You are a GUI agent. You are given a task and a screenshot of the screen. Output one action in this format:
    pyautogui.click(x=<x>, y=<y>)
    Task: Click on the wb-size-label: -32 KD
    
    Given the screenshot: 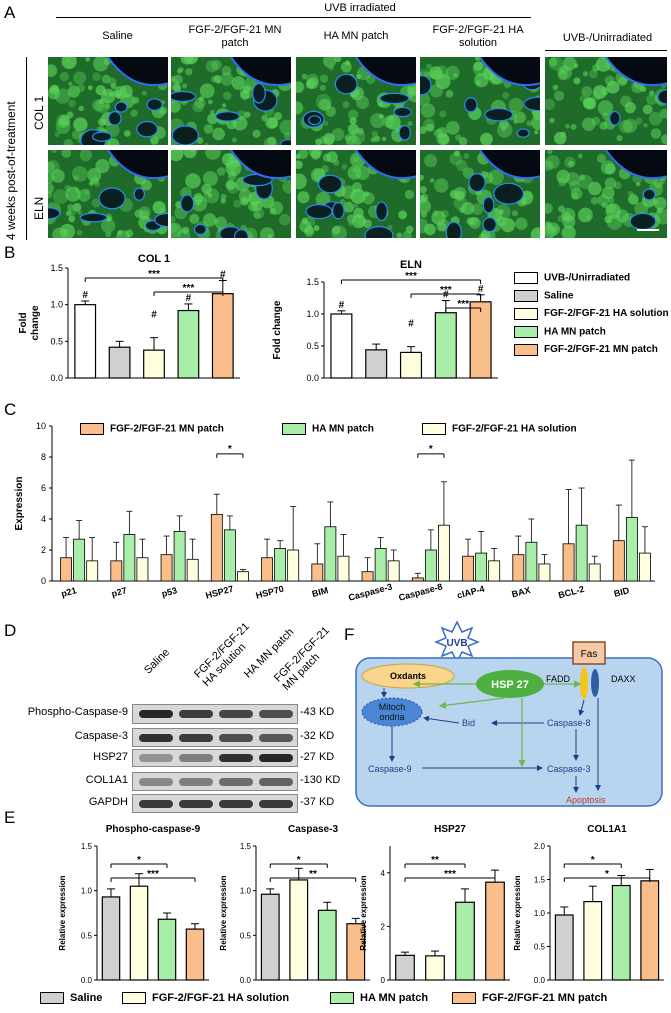 What is the action you would take?
    pyautogui.click(x=317, y=736)
    